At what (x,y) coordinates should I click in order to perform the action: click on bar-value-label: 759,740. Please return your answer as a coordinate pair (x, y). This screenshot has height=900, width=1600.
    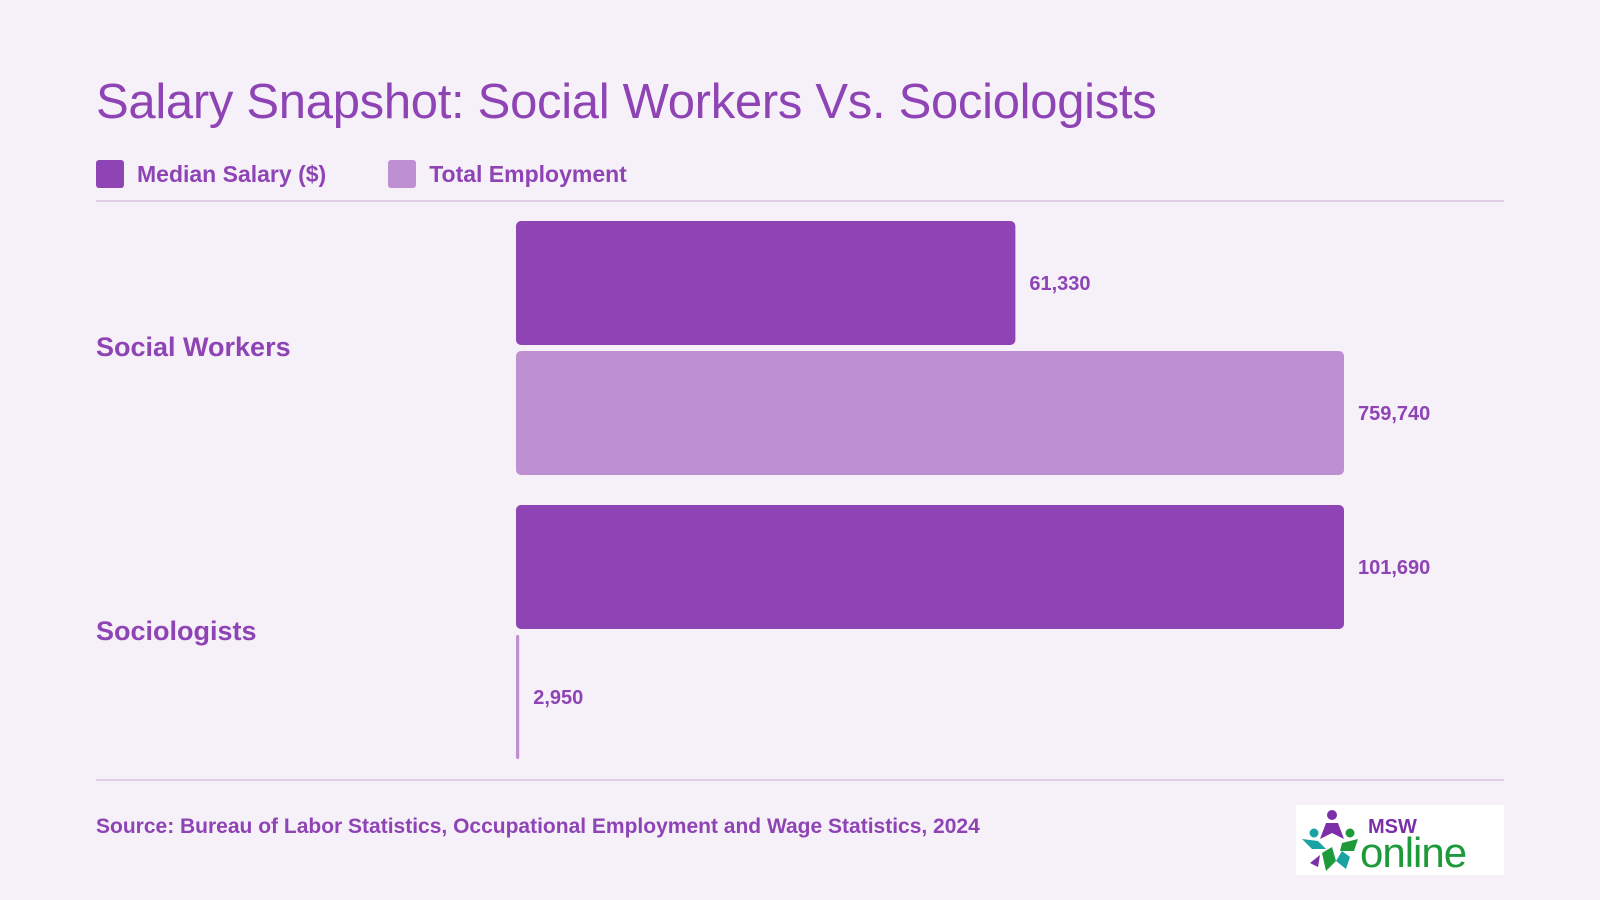
    Looking at the image, I should click on (1394, 414).